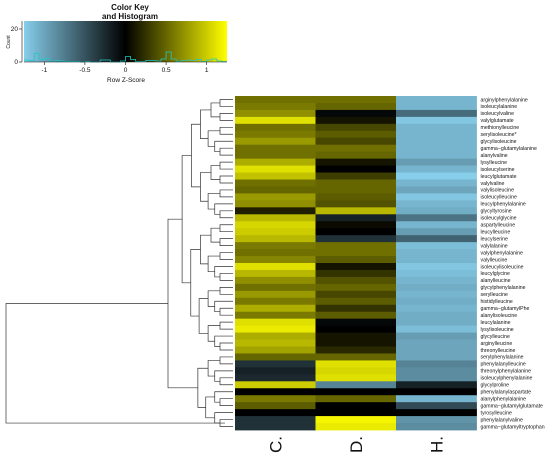 Image resolution: width=550 pixels, height=455 pixels. Describe the element at coordinates (130, 7) in the screenshot. I see `color-key-title: Color Key` at that location.